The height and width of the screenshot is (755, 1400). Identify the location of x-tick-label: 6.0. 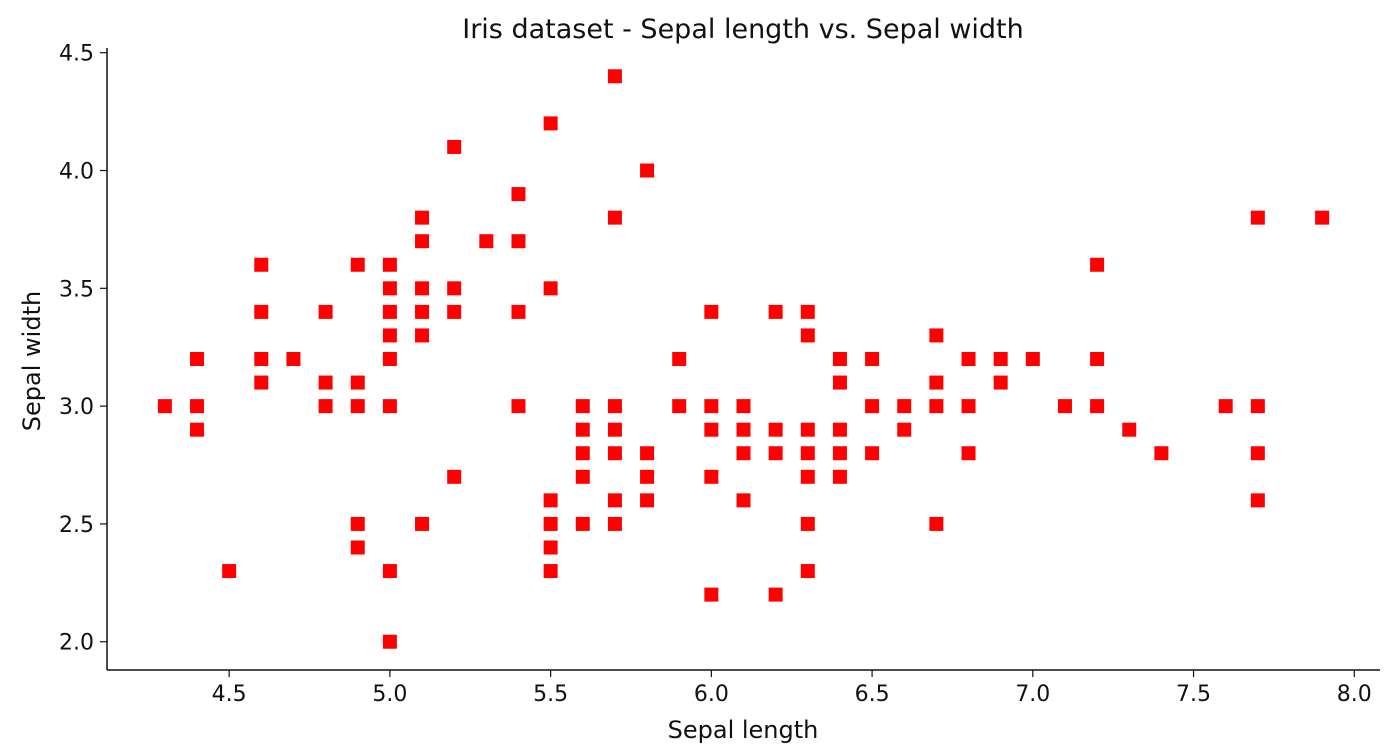
(711, 694).